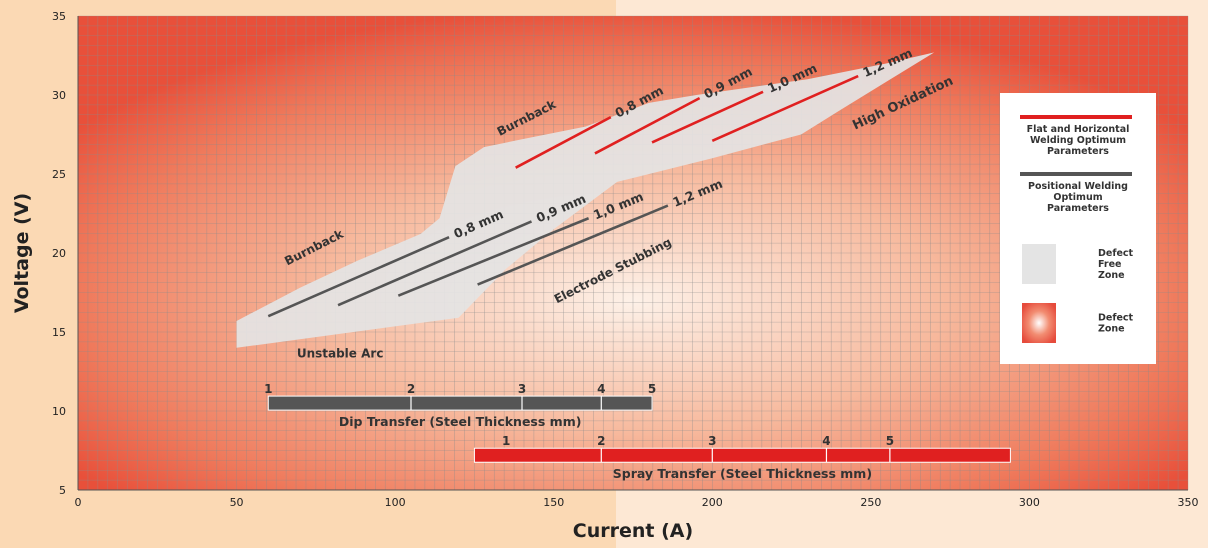 The width and height of the screenshot is (1208, 548). I want to click on y-tick-label: 25, so click(59, 174).